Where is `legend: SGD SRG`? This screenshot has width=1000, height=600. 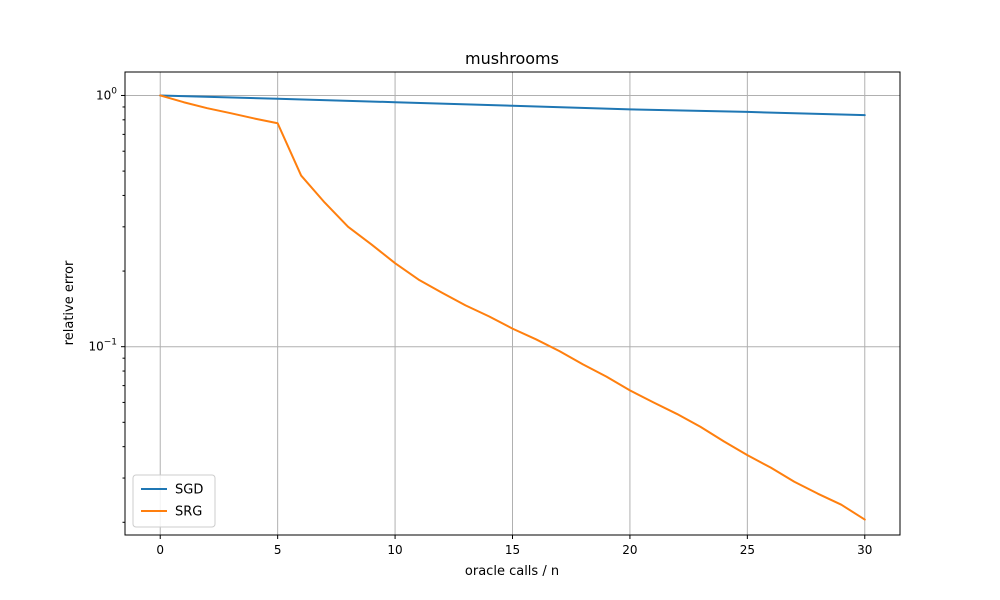 legend: SGD SRG is located at coordinates (174, 501).